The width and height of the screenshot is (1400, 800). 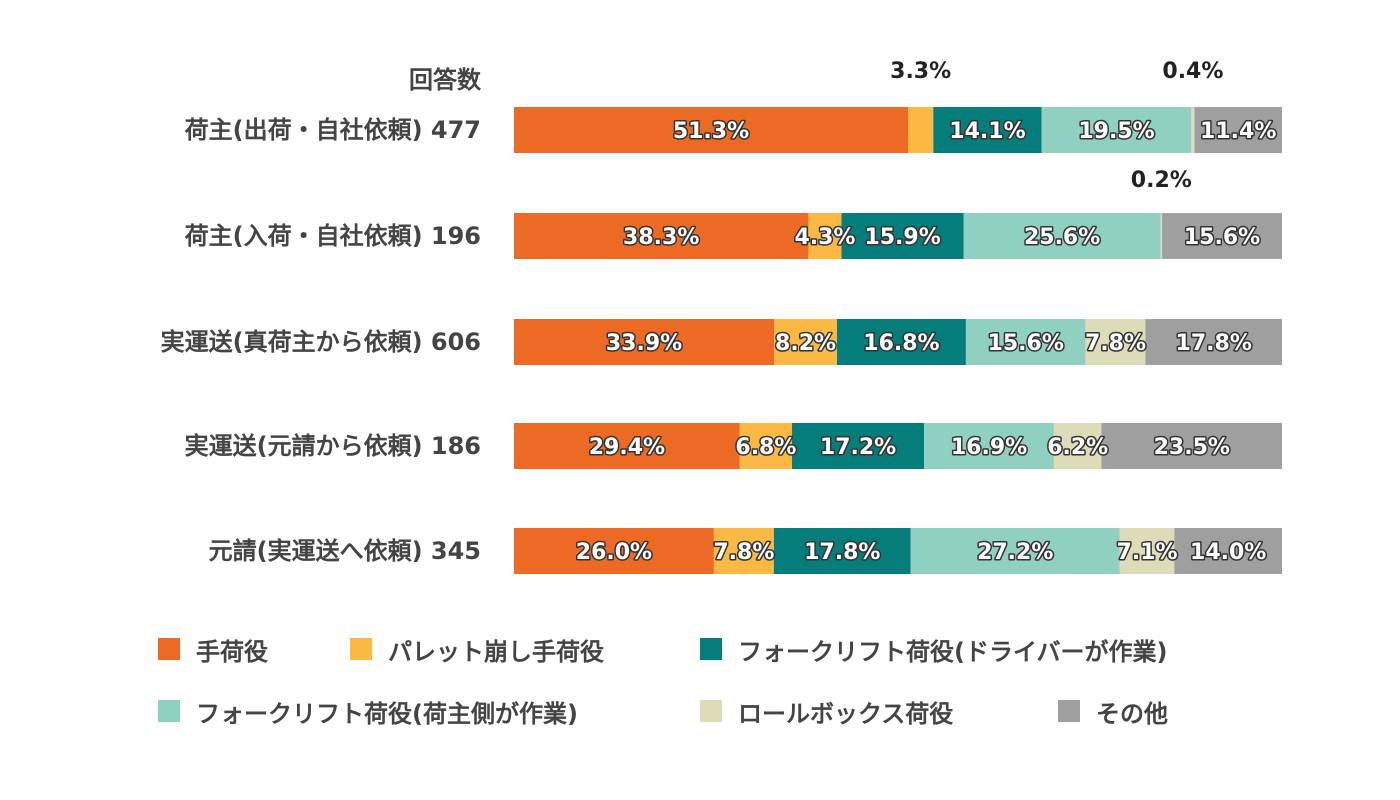 I want to click on data-label: 16.8%, so click(x=901, y=343).